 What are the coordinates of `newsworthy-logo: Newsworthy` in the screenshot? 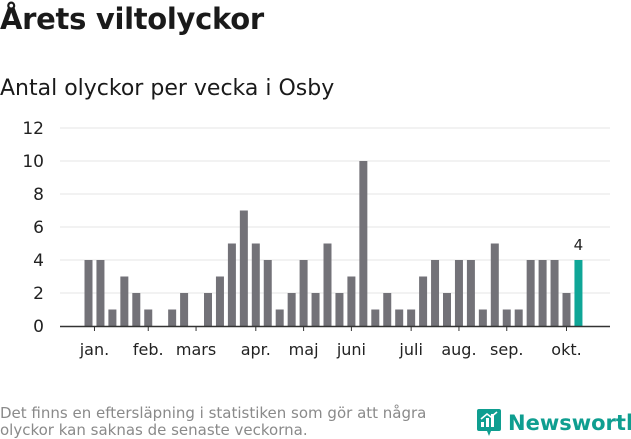 It's located at (553, 423).